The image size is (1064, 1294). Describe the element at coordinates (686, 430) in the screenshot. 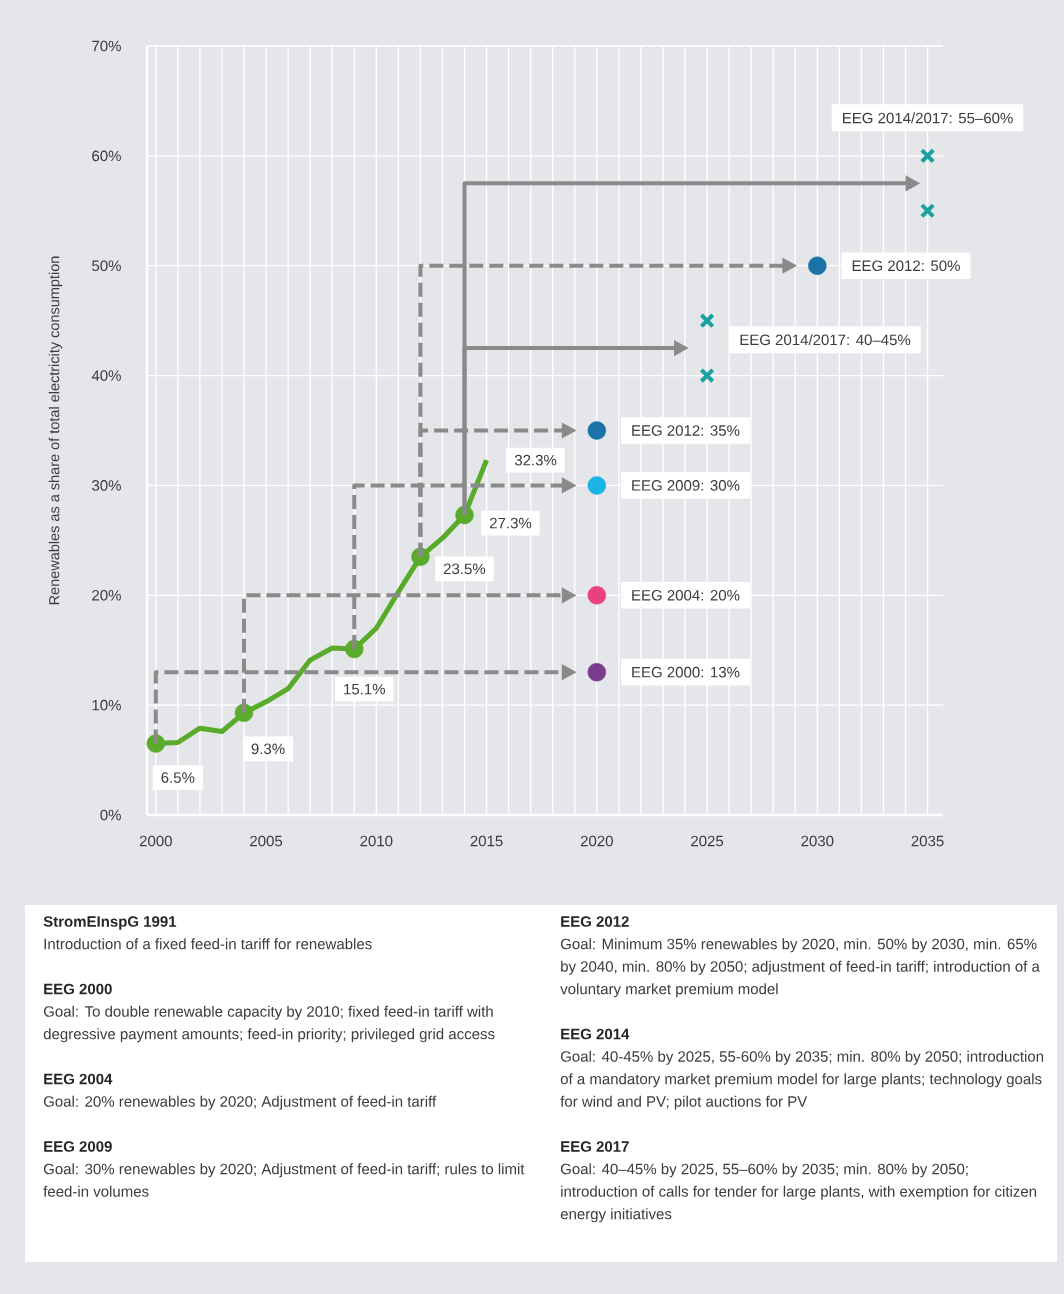

I see `annotation: EEG 2012: 35%` at that location.